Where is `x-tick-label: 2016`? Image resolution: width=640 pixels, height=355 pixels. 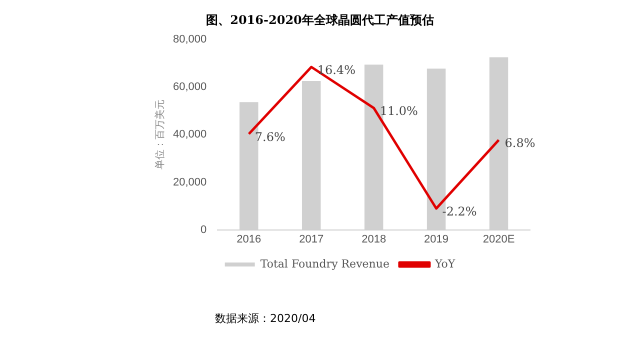
x-tick-label: 2016 is located at coordinates (249, 239).